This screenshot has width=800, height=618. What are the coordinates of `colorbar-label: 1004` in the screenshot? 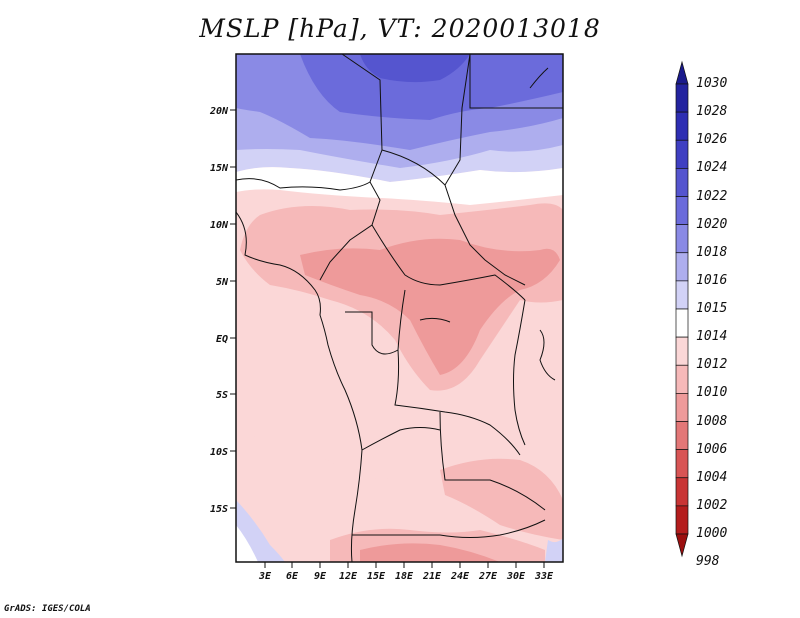 It's located at (712, 477).